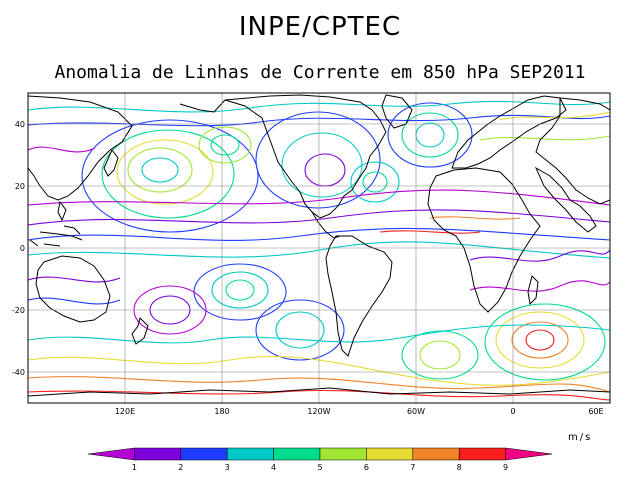  What do you see at coordinates (80, 148) in the screenshot?
I see `asia-west-coast` at bounding box center [80, 148].